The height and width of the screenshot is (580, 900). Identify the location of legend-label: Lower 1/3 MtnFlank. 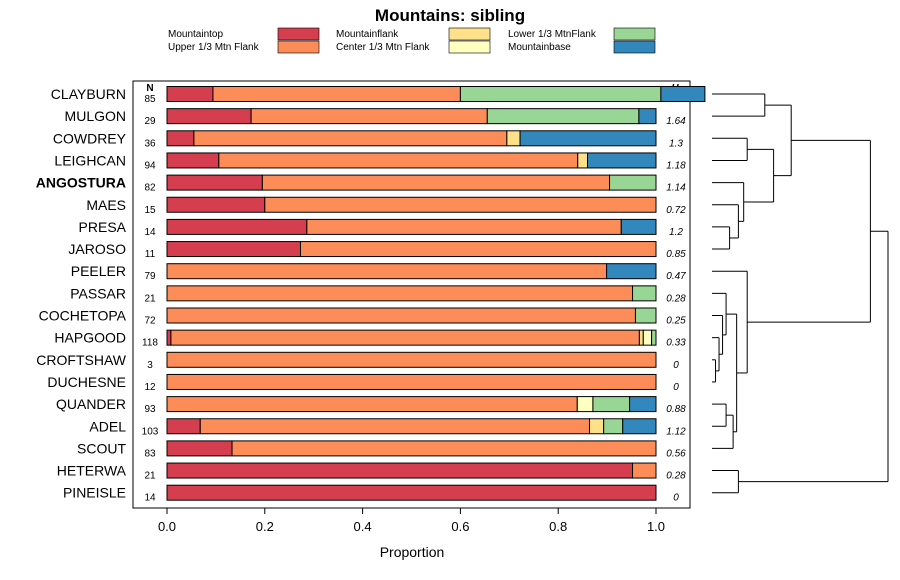
(552, 34).